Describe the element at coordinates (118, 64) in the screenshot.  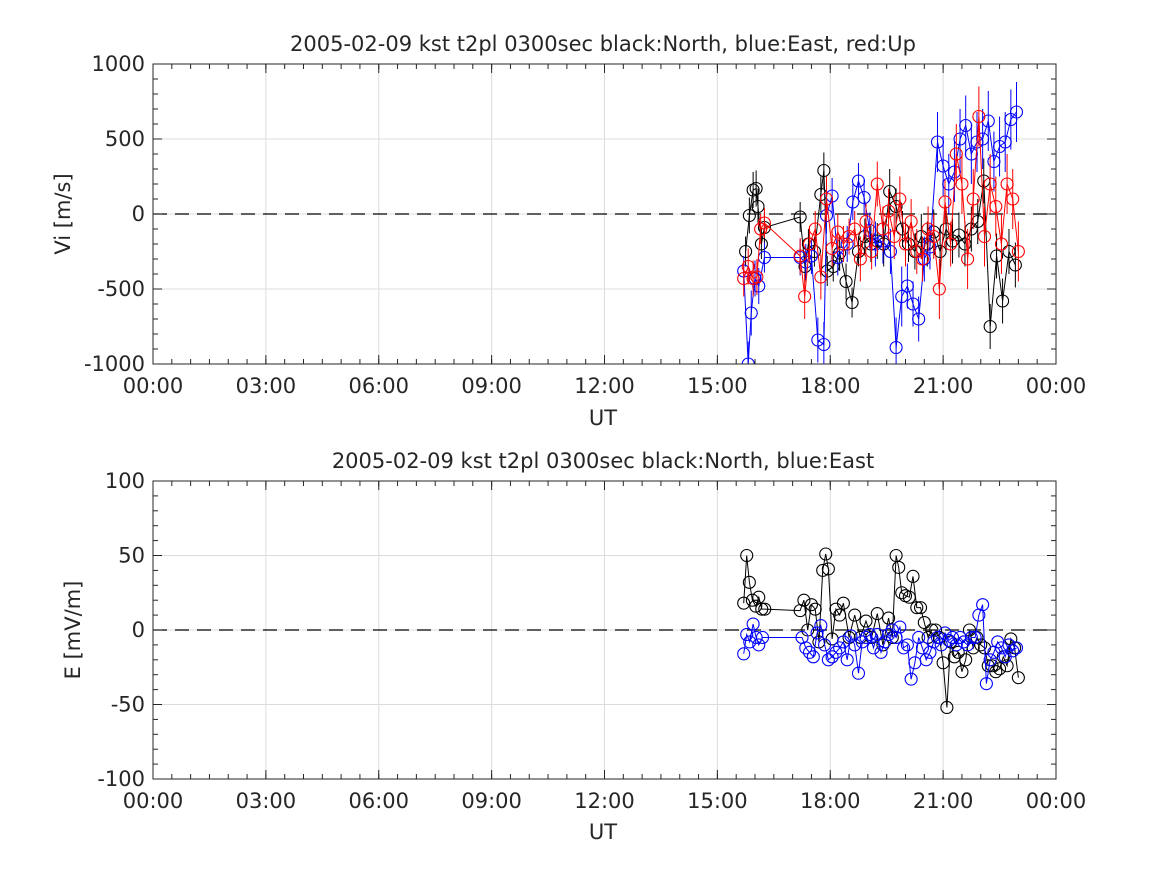
I see `y-tick-label: 1000` at that location.